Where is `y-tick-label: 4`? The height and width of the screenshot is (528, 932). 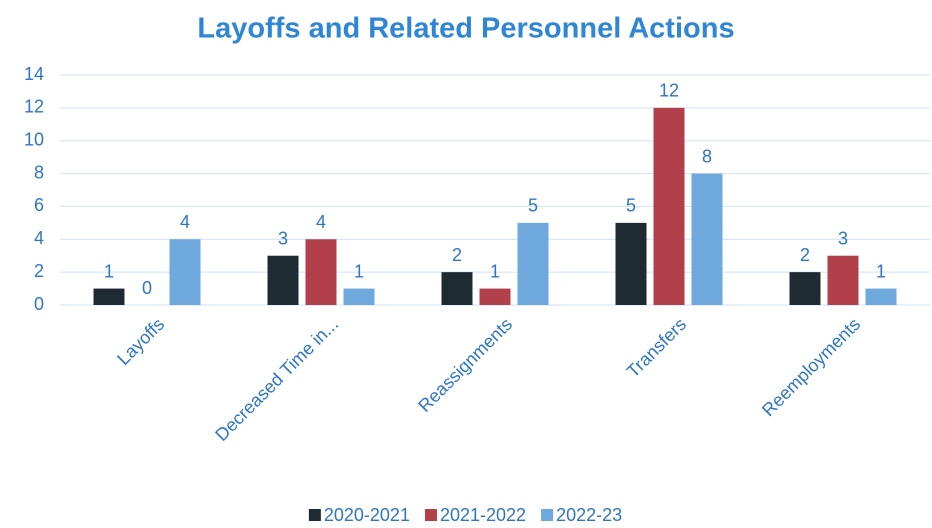
y-tick-label: 4 is located at coordinates (39, 238).